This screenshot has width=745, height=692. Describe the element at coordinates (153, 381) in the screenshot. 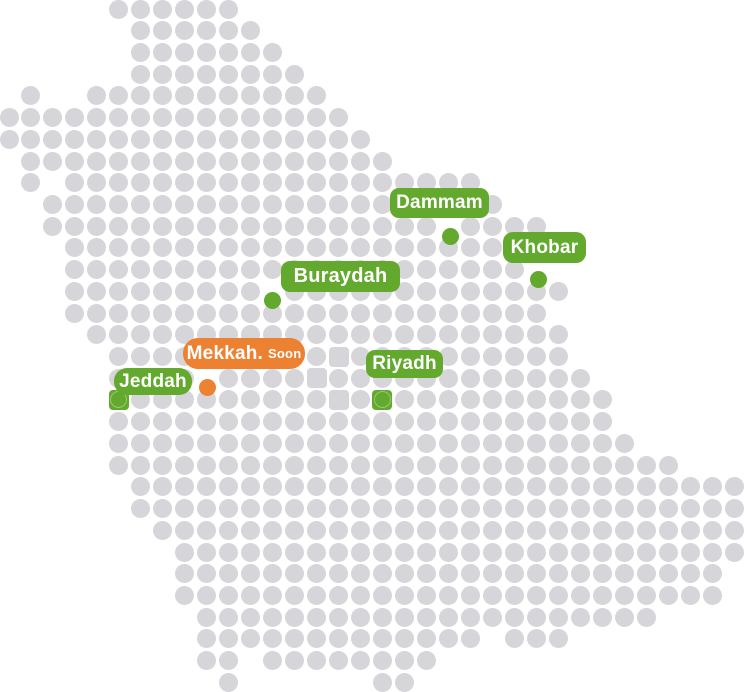

I see `city-label-jeddah: Jeddah` at that location.